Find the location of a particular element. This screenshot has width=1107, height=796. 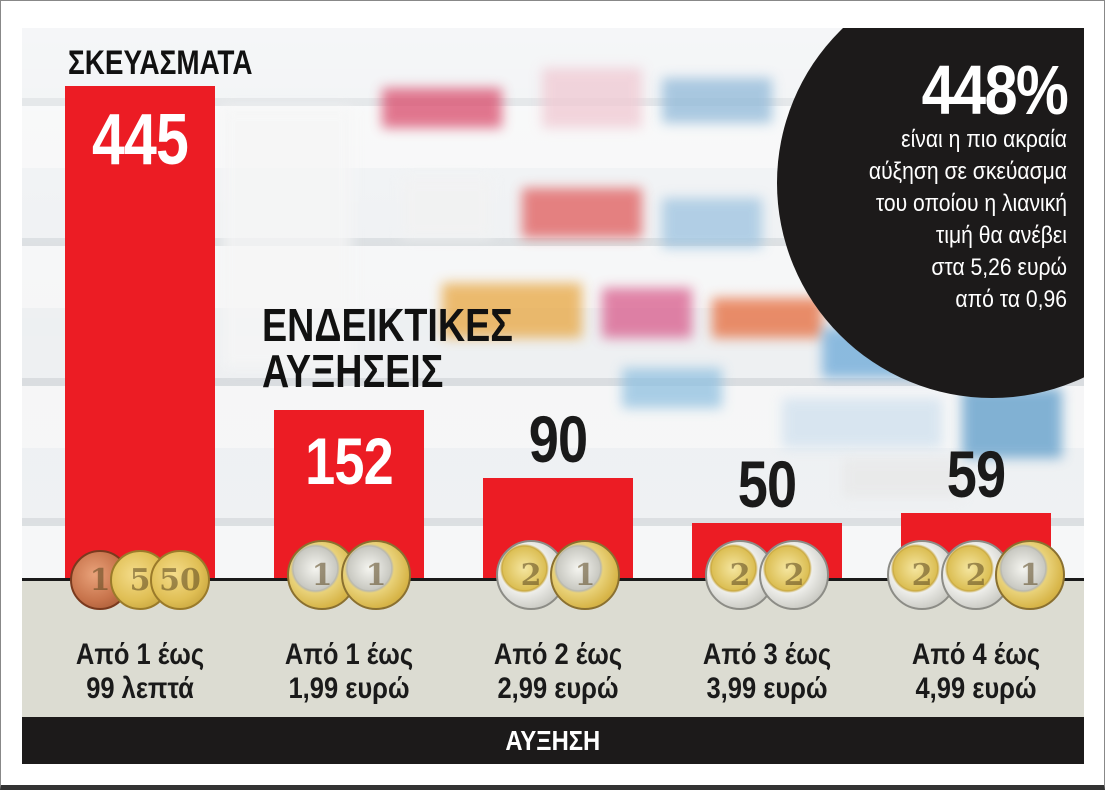

data-label: 59 is located at coordinates (976, 473).